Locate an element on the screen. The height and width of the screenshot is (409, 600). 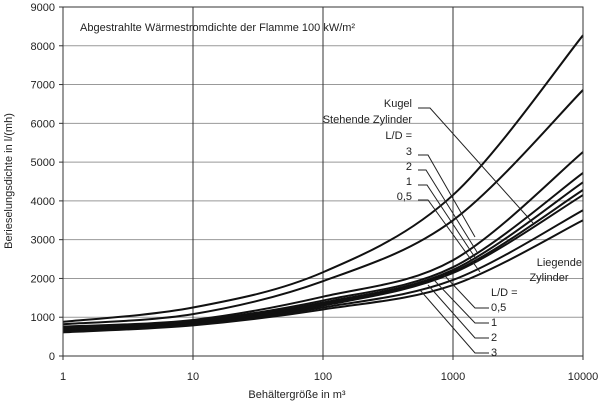
label-stehende-1: 1 is located at coordinates (409, 182).